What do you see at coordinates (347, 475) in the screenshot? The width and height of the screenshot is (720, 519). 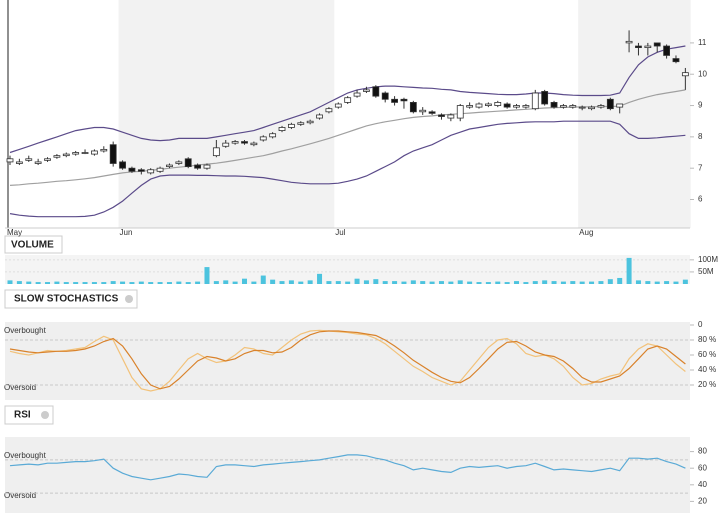 I see `rsi-panel` at bounding box center [347, 475].